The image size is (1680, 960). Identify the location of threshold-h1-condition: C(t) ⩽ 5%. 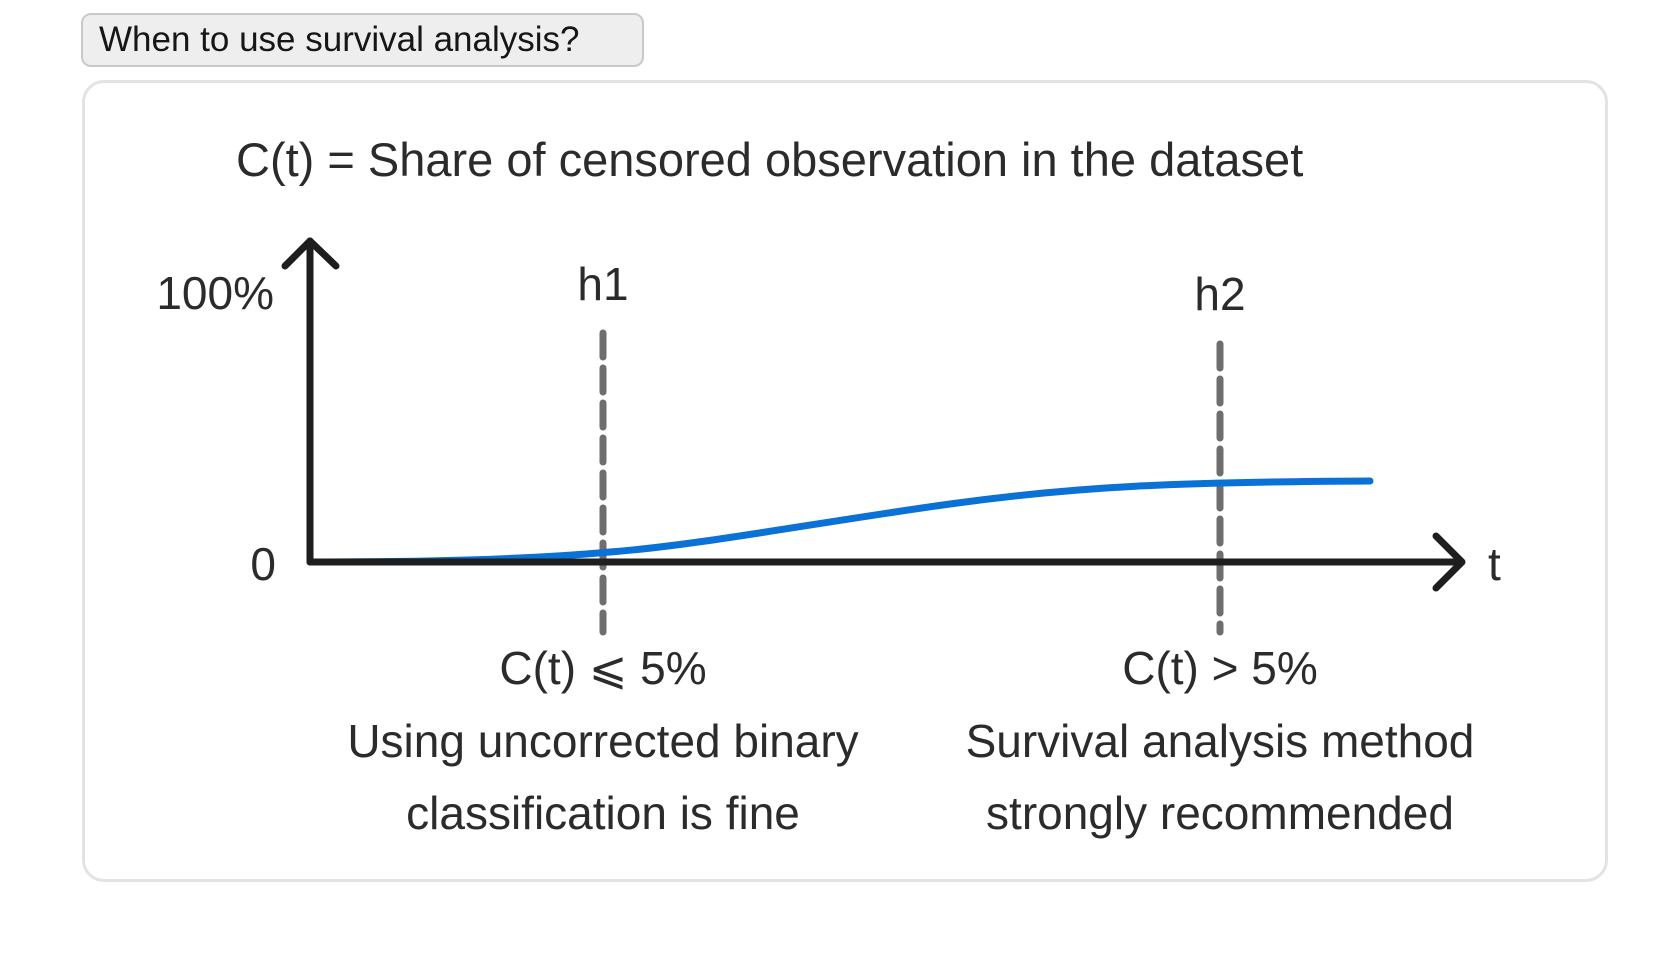
(602, 668).